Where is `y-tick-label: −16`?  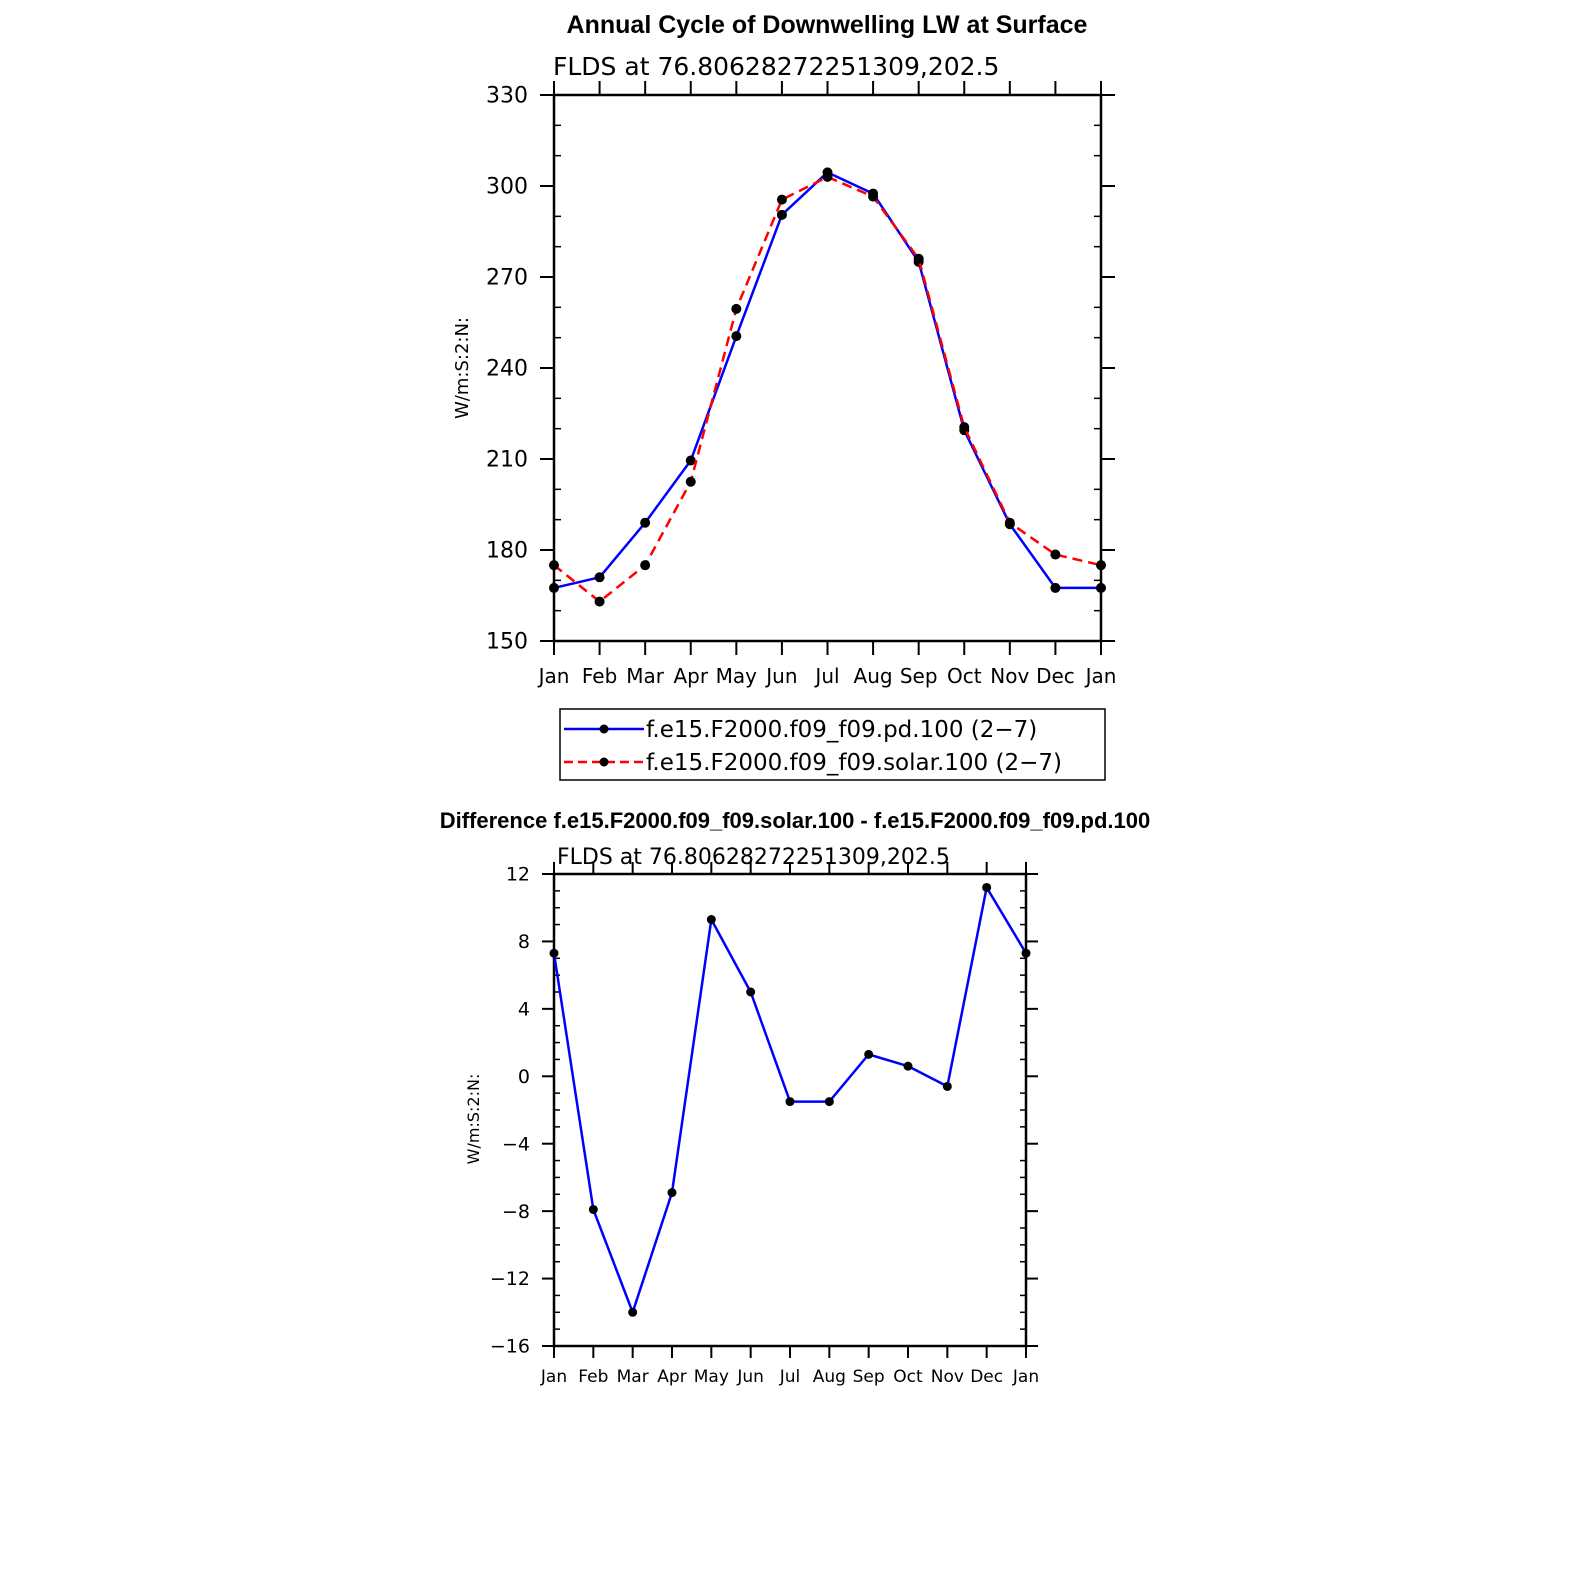 y-tick-label: −16 is located at coordinates (510, 1347).